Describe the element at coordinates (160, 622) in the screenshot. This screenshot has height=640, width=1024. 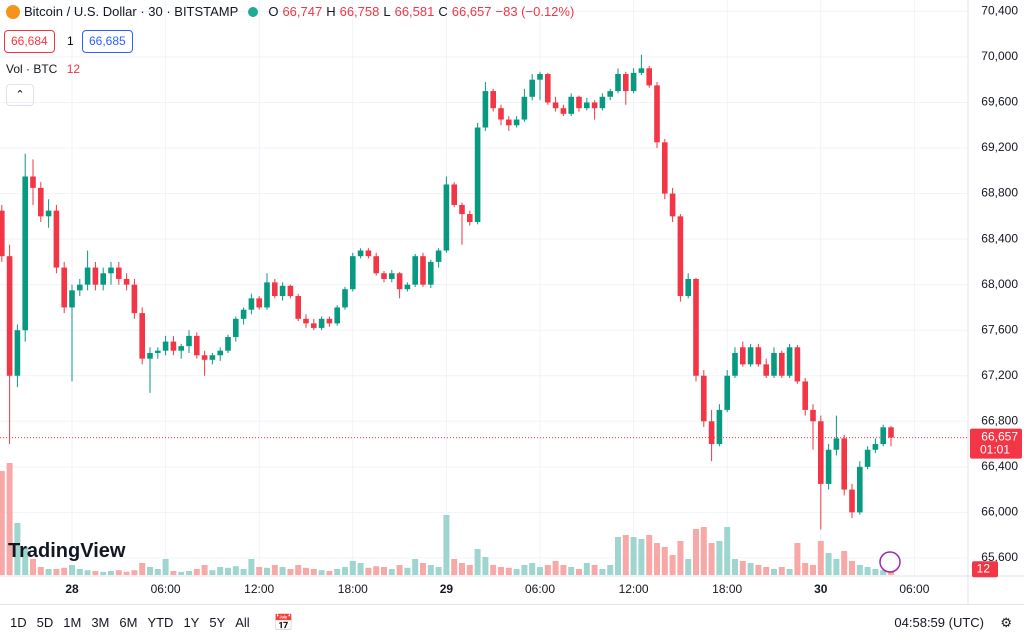
I see `range-button: YTD` at that location.